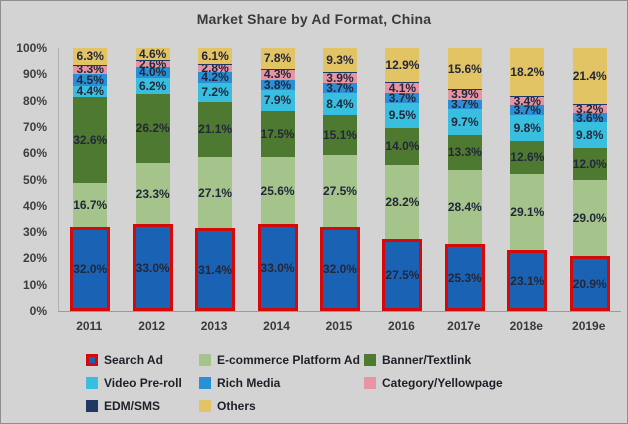 The height and width of the screenshot is (424, 628). I want to click on segment-value-label: 3.4%, so click(527, 100).